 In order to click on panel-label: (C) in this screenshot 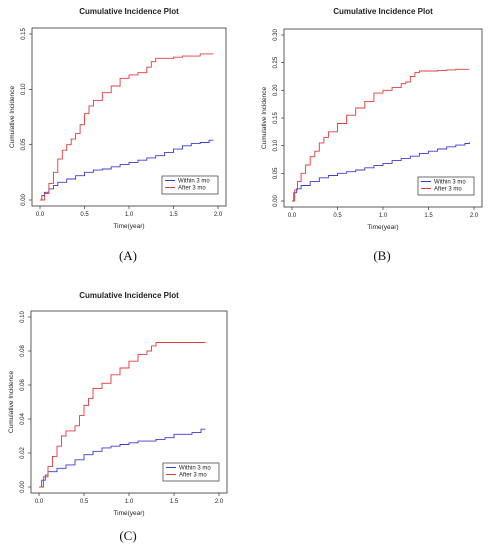, I will do `click(127, 535)`.